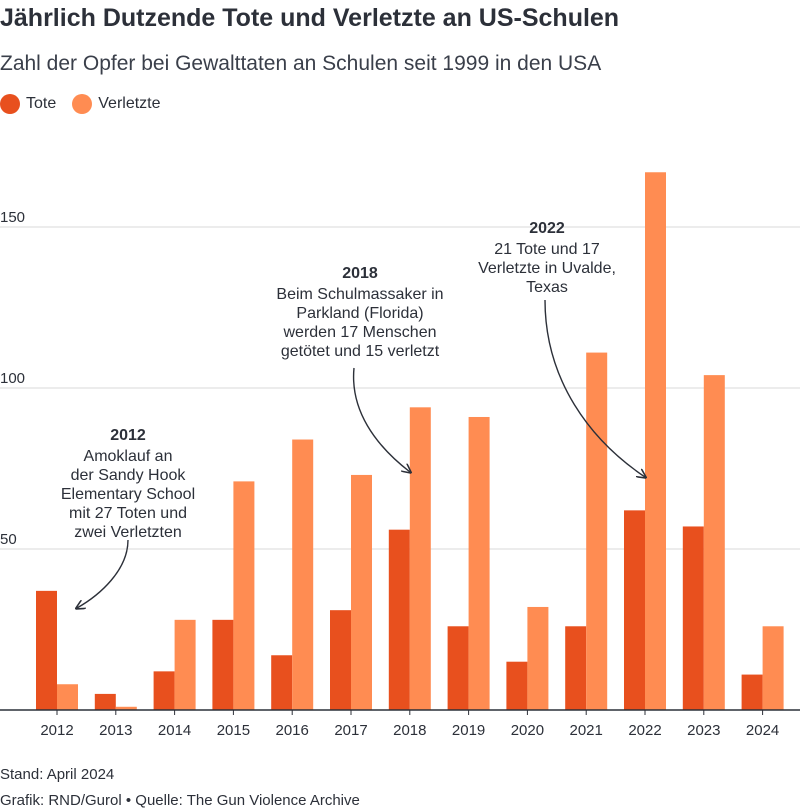  I want to click on bar-tote-2024, so click(752, 692).